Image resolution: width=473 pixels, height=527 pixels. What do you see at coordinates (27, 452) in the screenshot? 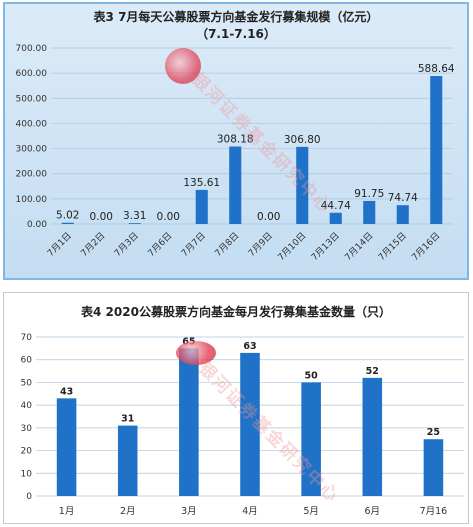
I see `y-tick-label: 20` at bounding box center [27, 452].